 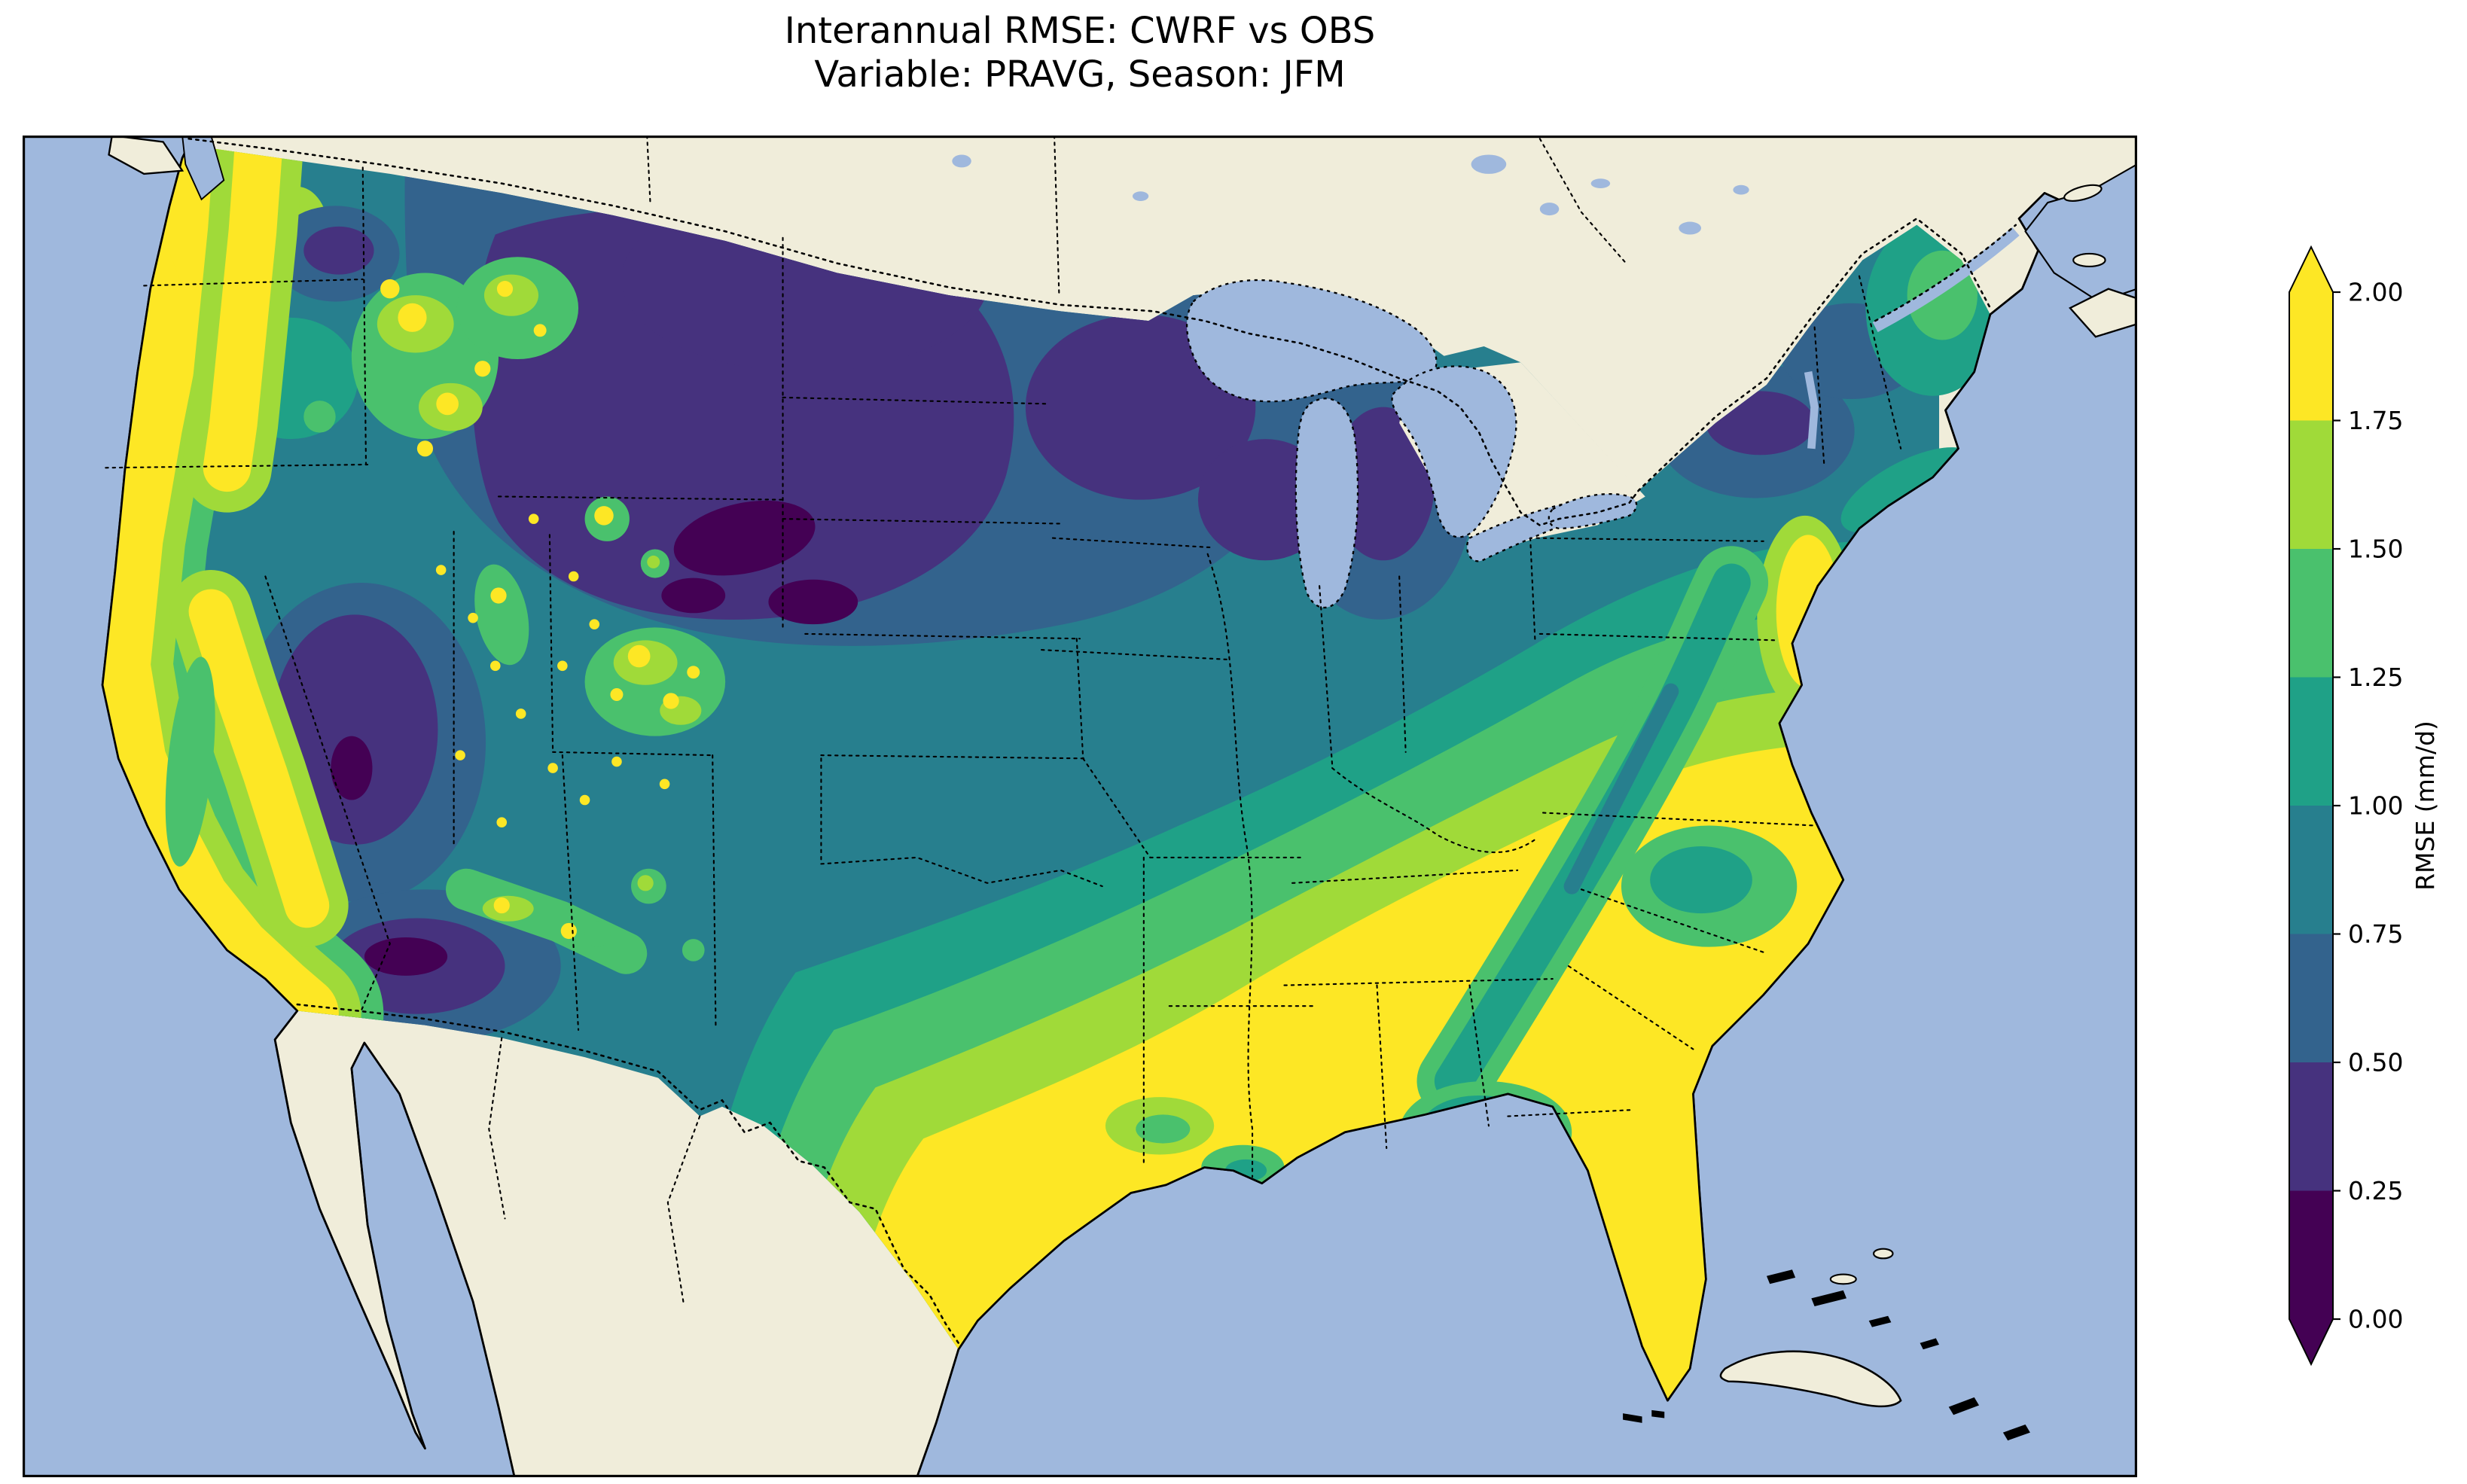 What do you see at coordinates (2375, 1190) in the screenshot?
I see `colorbar-tick-label: 0.25` at bounding box center [2375, 1190].